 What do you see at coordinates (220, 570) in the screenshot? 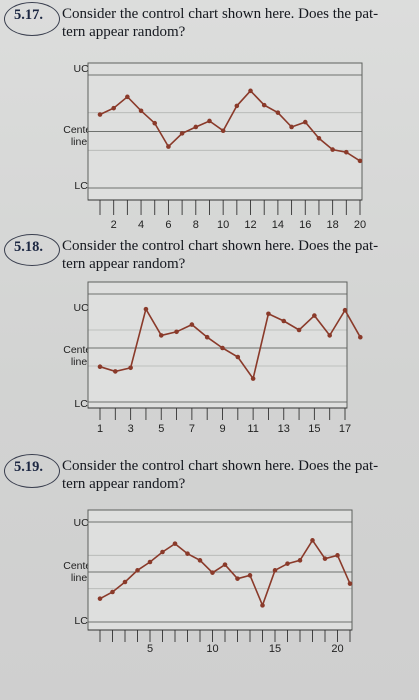
I see `plot-background` at bounding box center [220, 570].